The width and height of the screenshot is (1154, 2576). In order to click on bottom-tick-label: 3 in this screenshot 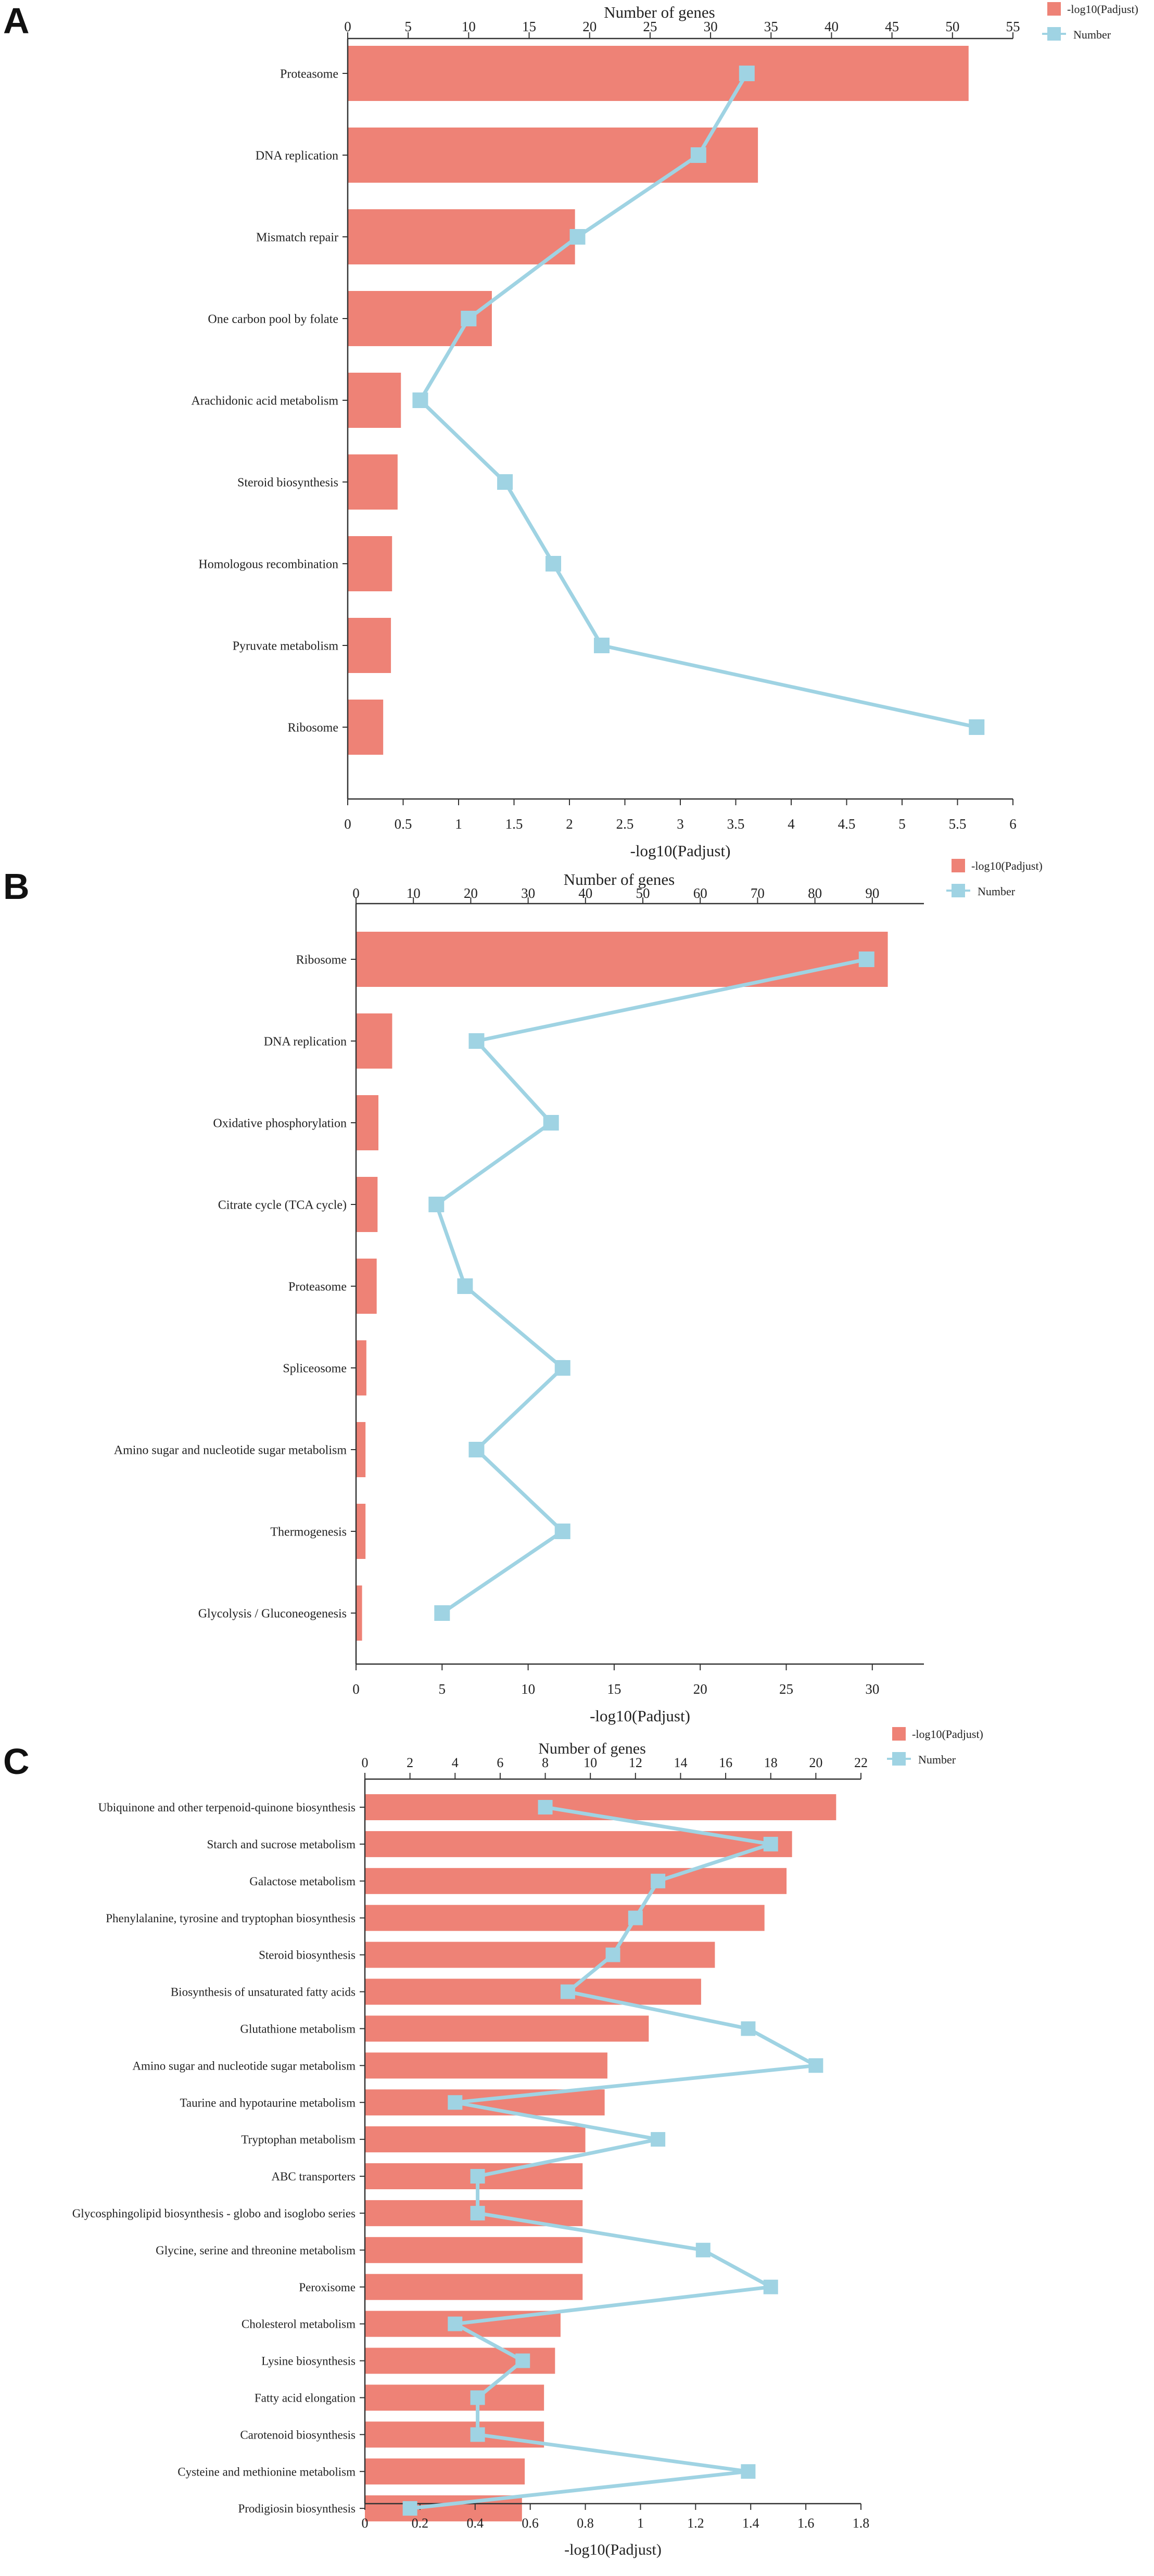, I will do `click(680, 824)`.